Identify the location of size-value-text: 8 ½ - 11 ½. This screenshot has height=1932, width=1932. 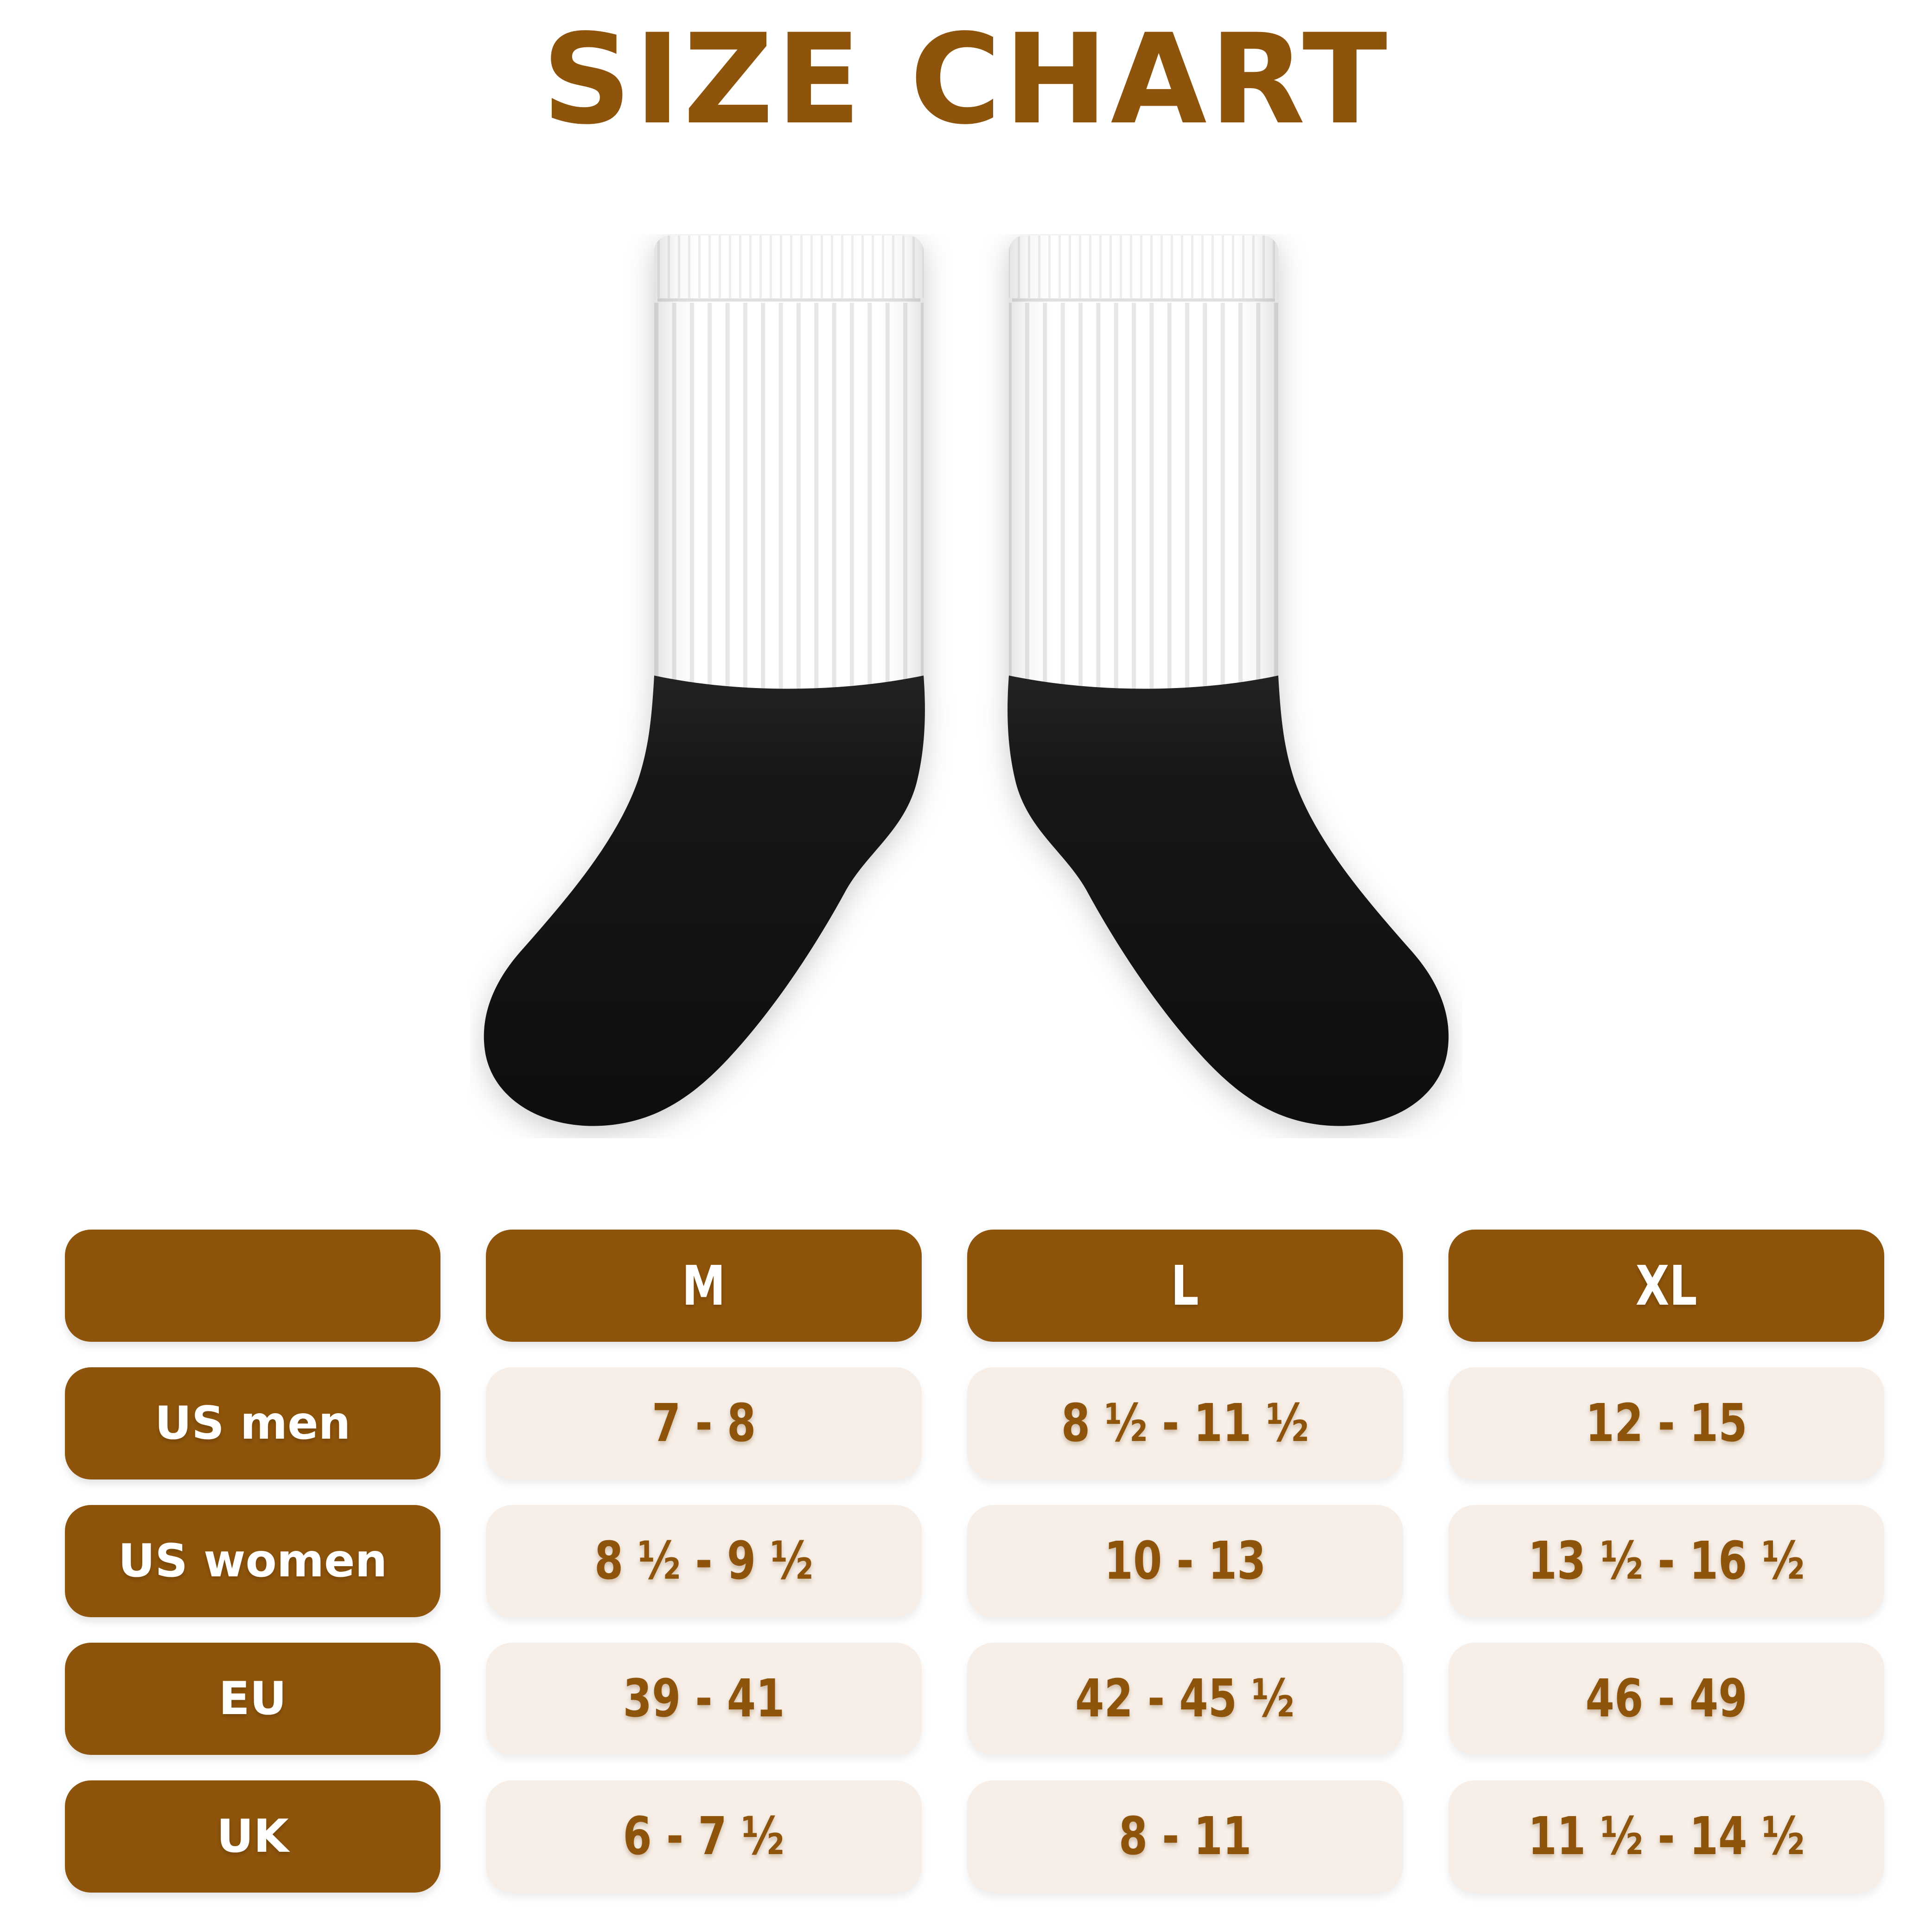
(1185, 1424).